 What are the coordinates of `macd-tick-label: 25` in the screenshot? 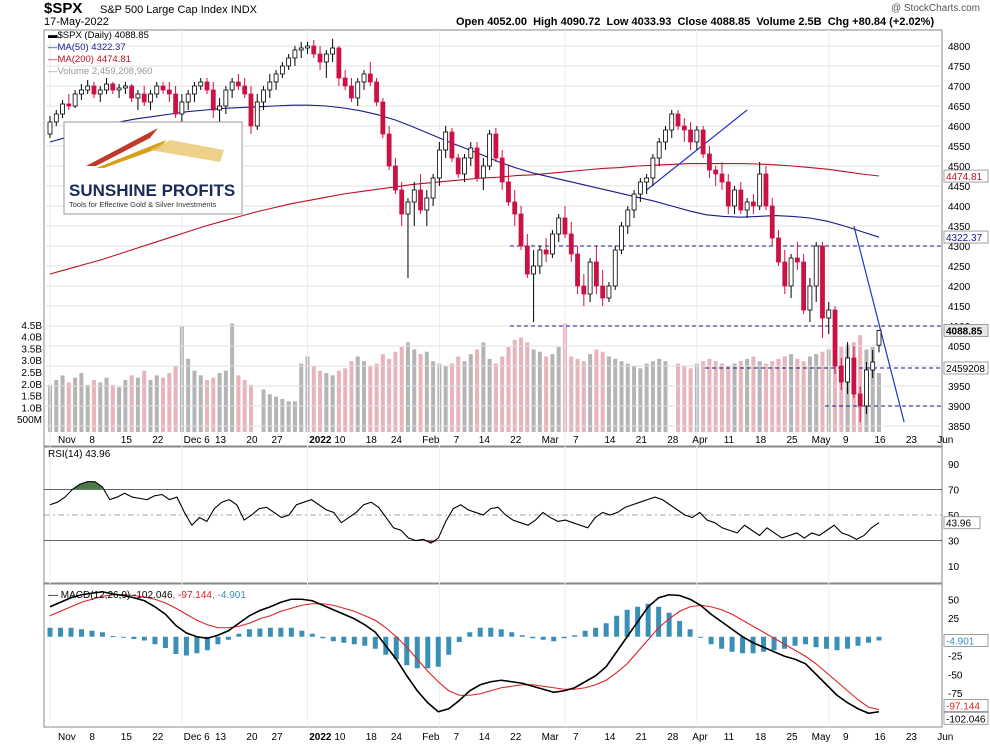 It's located at (954, 619).